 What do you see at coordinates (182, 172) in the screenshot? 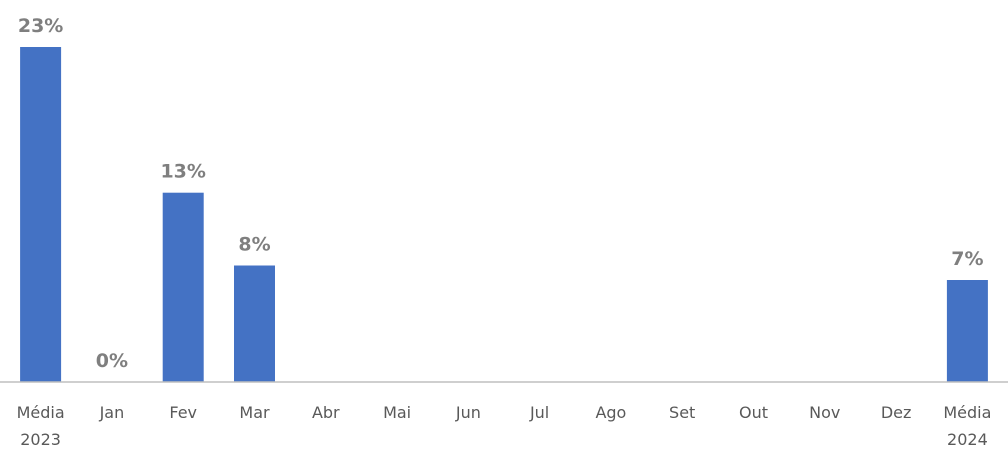
I see `value-label-2: 13%` at bounding box center [182, 172].